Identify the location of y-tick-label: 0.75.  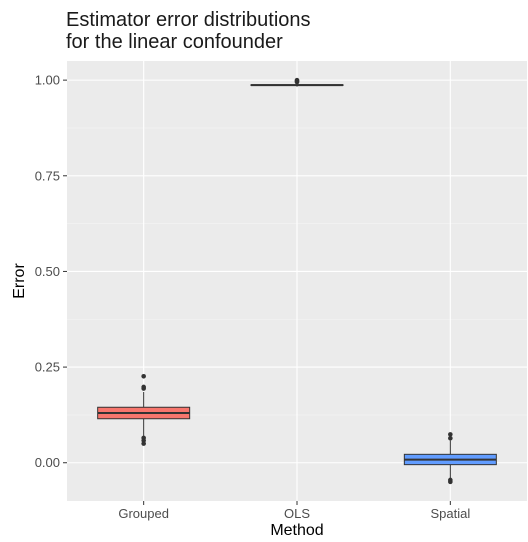
(47, 175).